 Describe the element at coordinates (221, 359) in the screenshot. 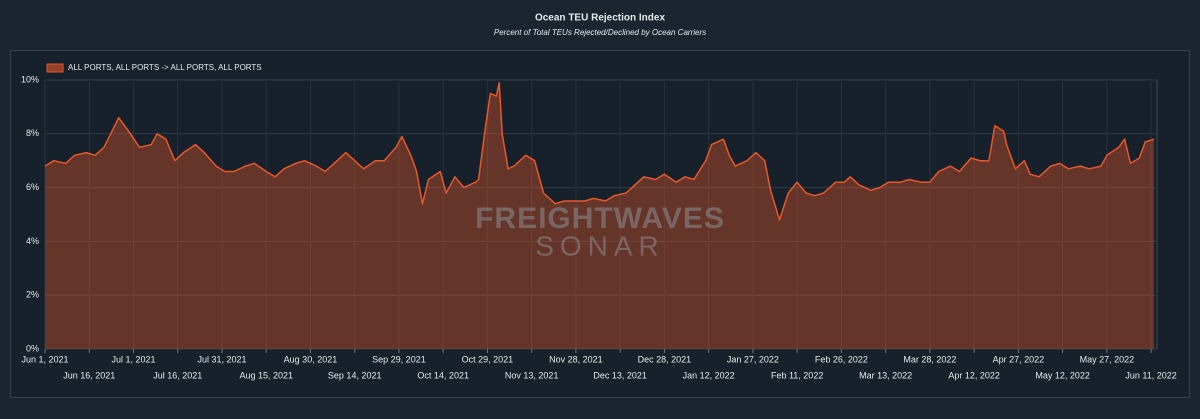

I see `x-tick-label: Jul 31, 2021` at that location.